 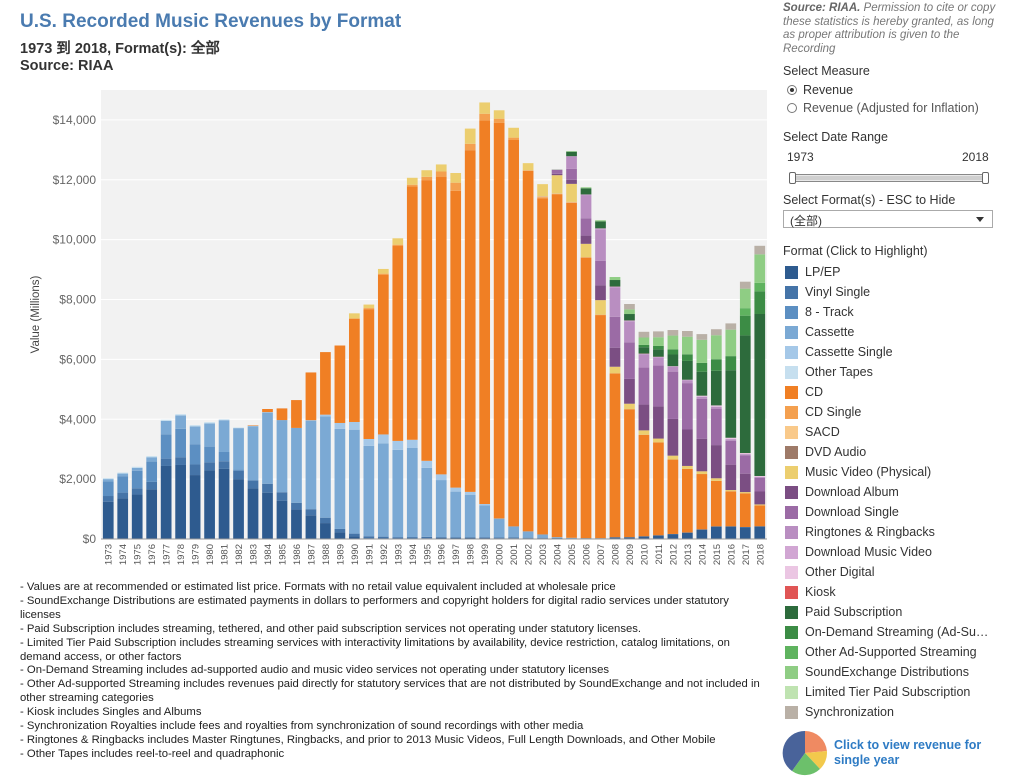 I want to click on legend-item: Other Tapes, so click(x=900, y=372).